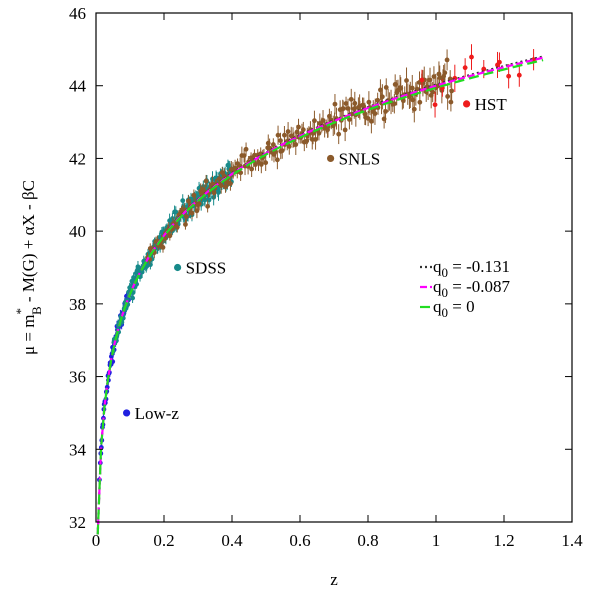  I want to click on sample-label-snls: SNLS, so click(360, 158).